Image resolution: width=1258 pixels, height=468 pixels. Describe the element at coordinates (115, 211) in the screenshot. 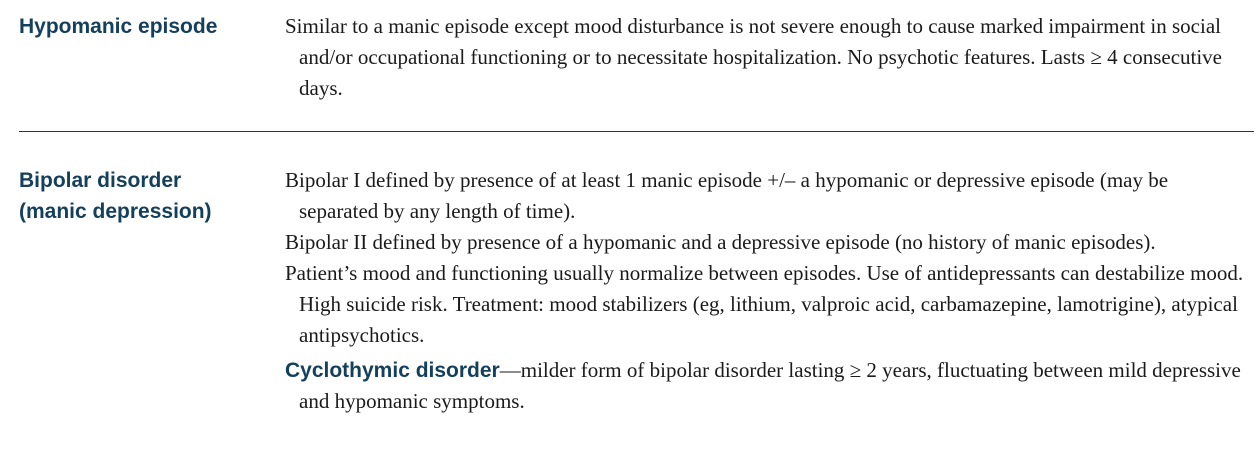

I see `term-bipolar-disorder-line2: (manic depression)` at that location.